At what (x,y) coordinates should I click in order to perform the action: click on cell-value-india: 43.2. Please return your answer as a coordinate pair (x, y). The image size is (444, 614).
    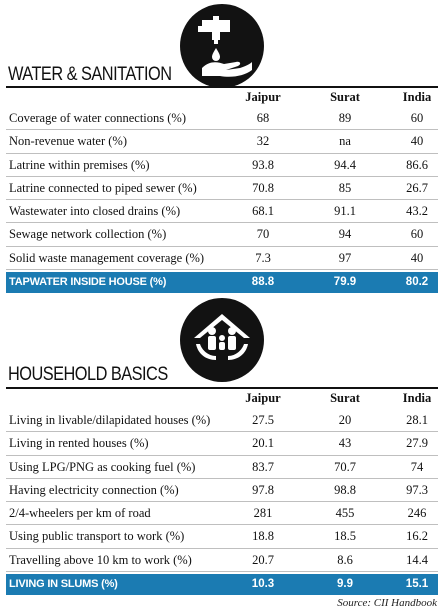
    Looking at the image, I should click on (417, 211).